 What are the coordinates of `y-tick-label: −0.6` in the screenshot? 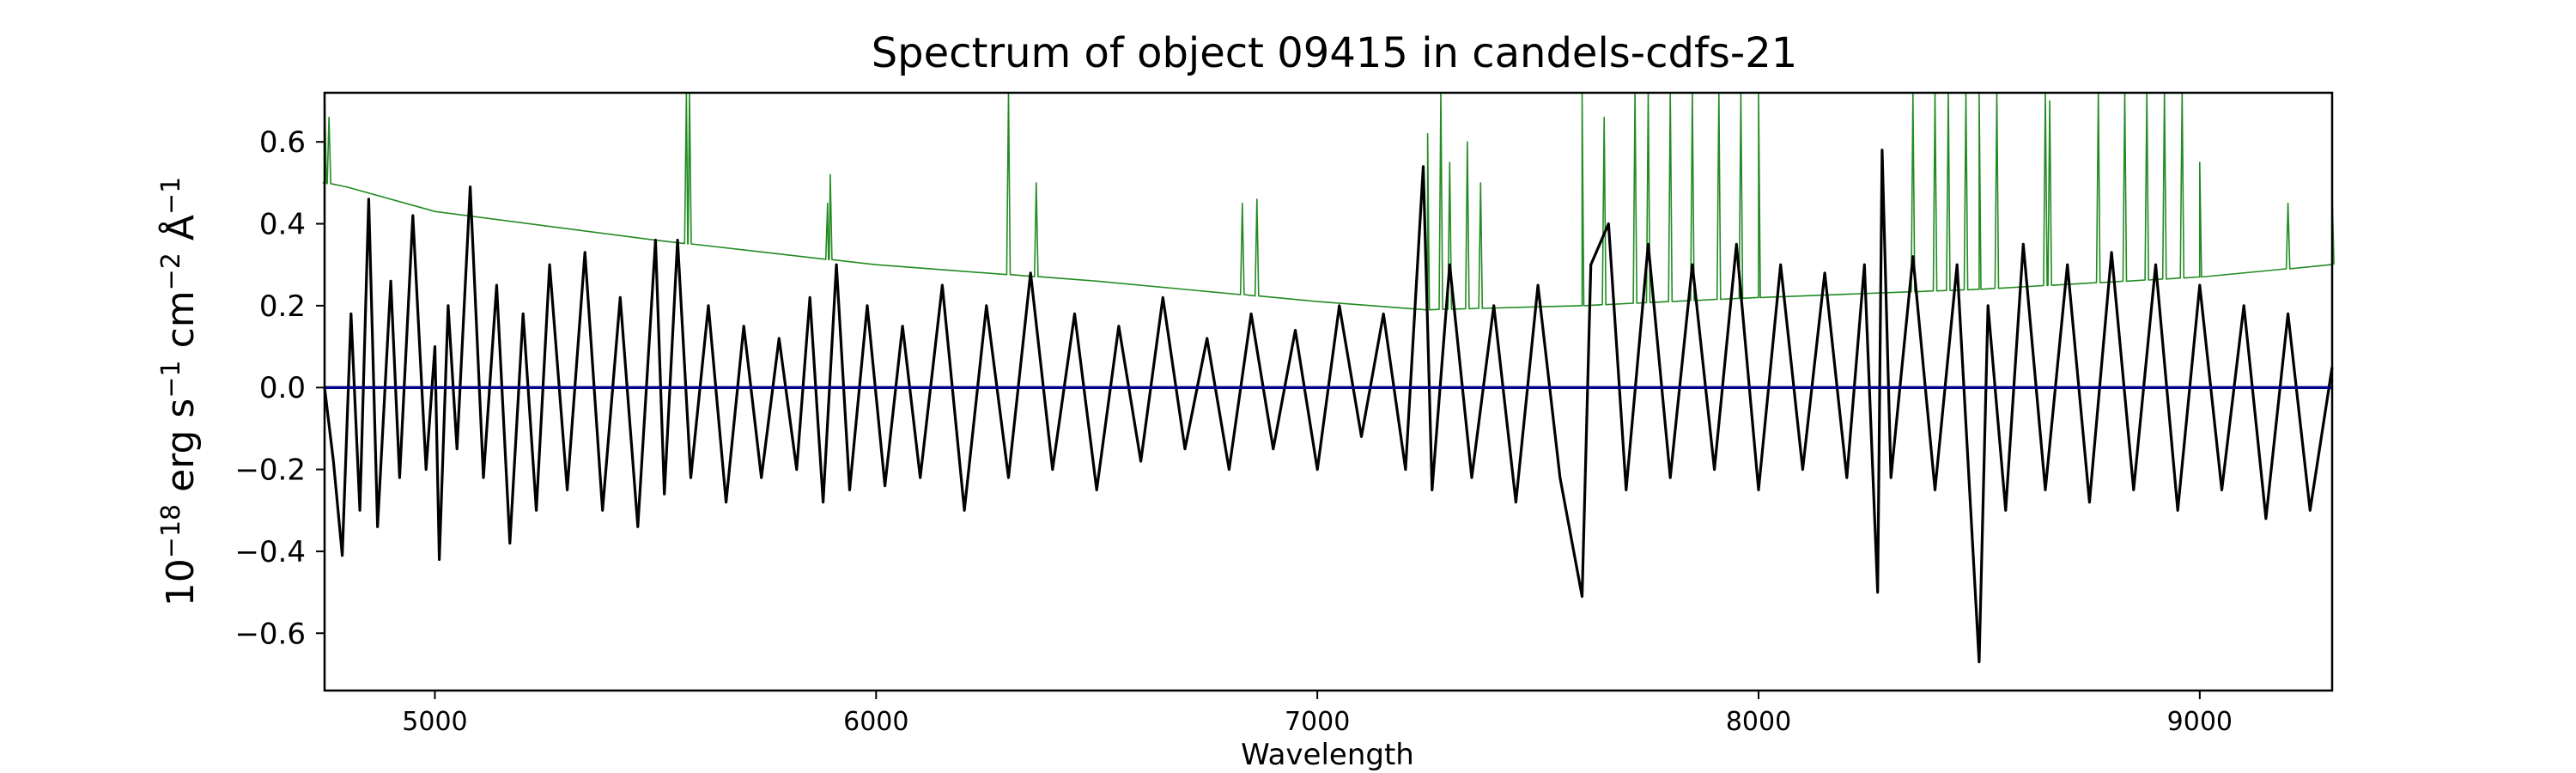 It's located at (270, 634).